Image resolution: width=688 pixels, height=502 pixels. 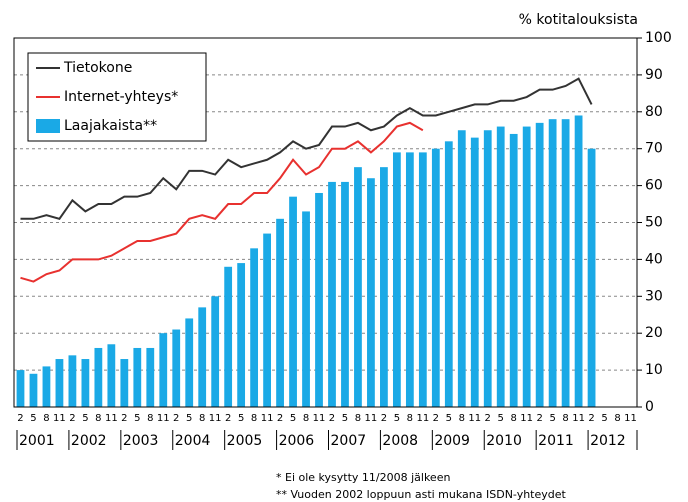 What do you see at coordinates (578, 20) in the screenshot?
I see `y-axis-label: % kotitalouksista` at bounding box center [578, 20].